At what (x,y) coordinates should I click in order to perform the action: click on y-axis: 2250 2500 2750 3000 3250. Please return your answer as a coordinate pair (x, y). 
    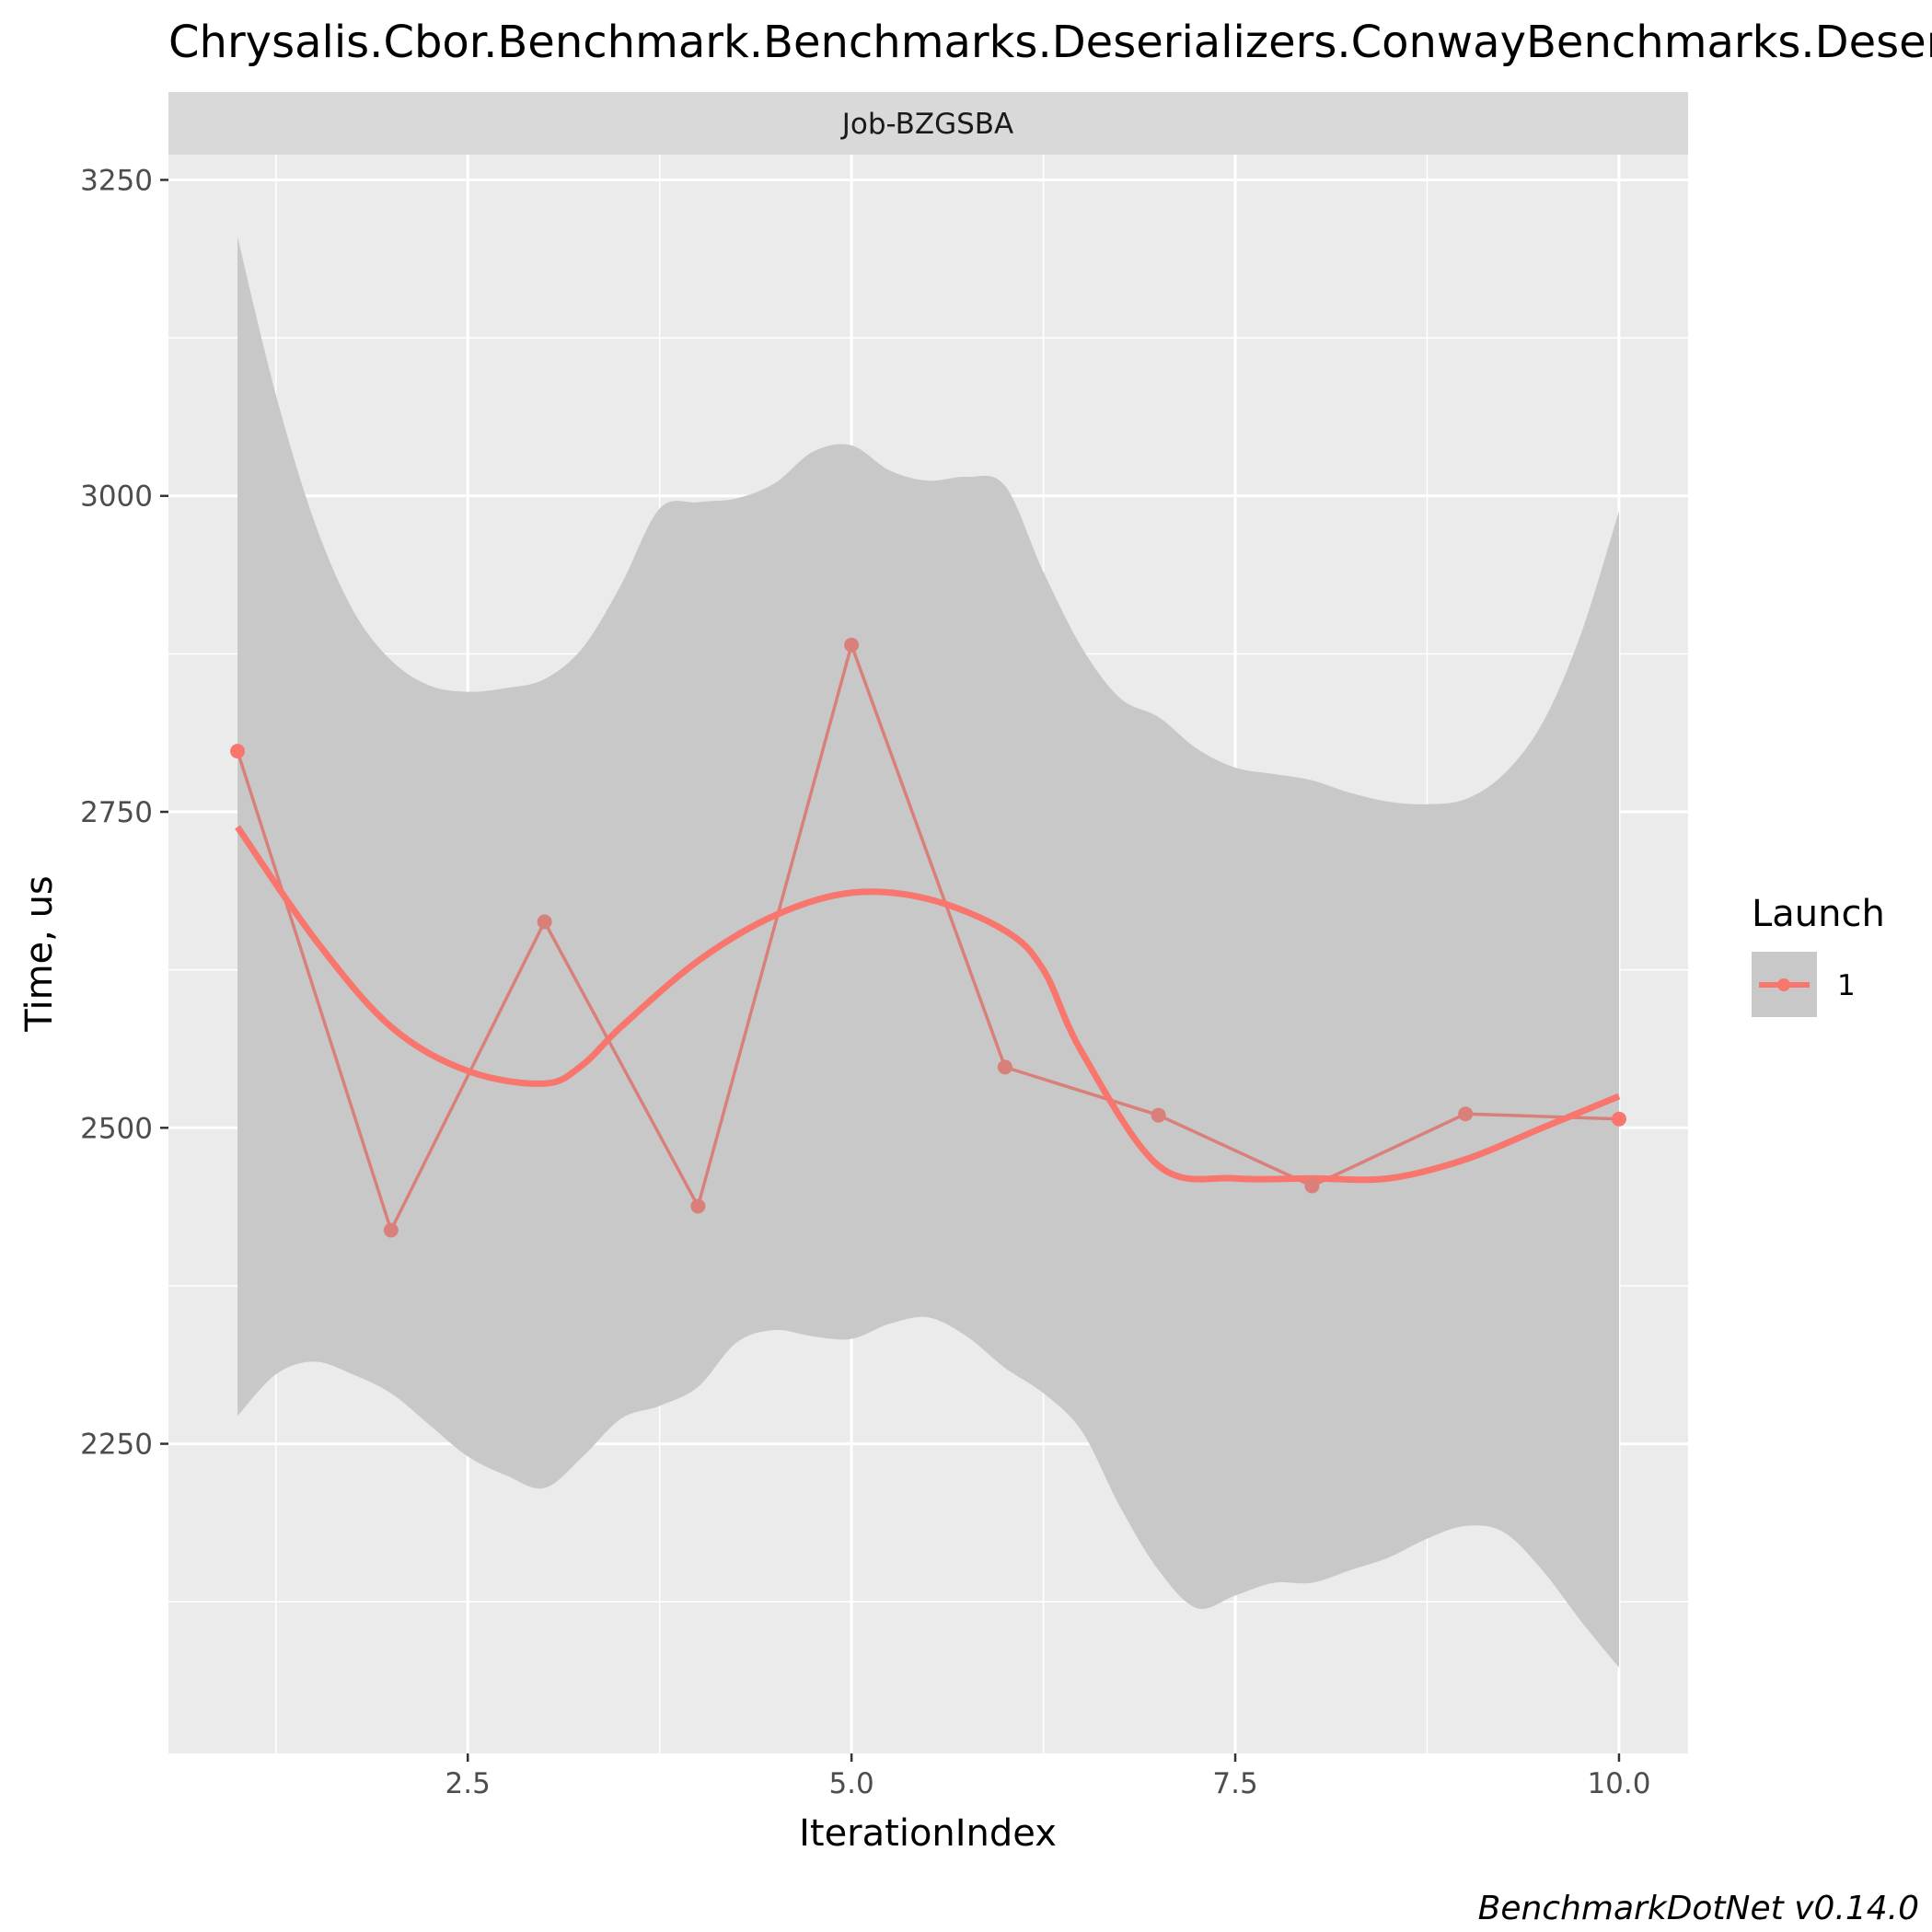
    Looking at the image, I should click on (124, 813).